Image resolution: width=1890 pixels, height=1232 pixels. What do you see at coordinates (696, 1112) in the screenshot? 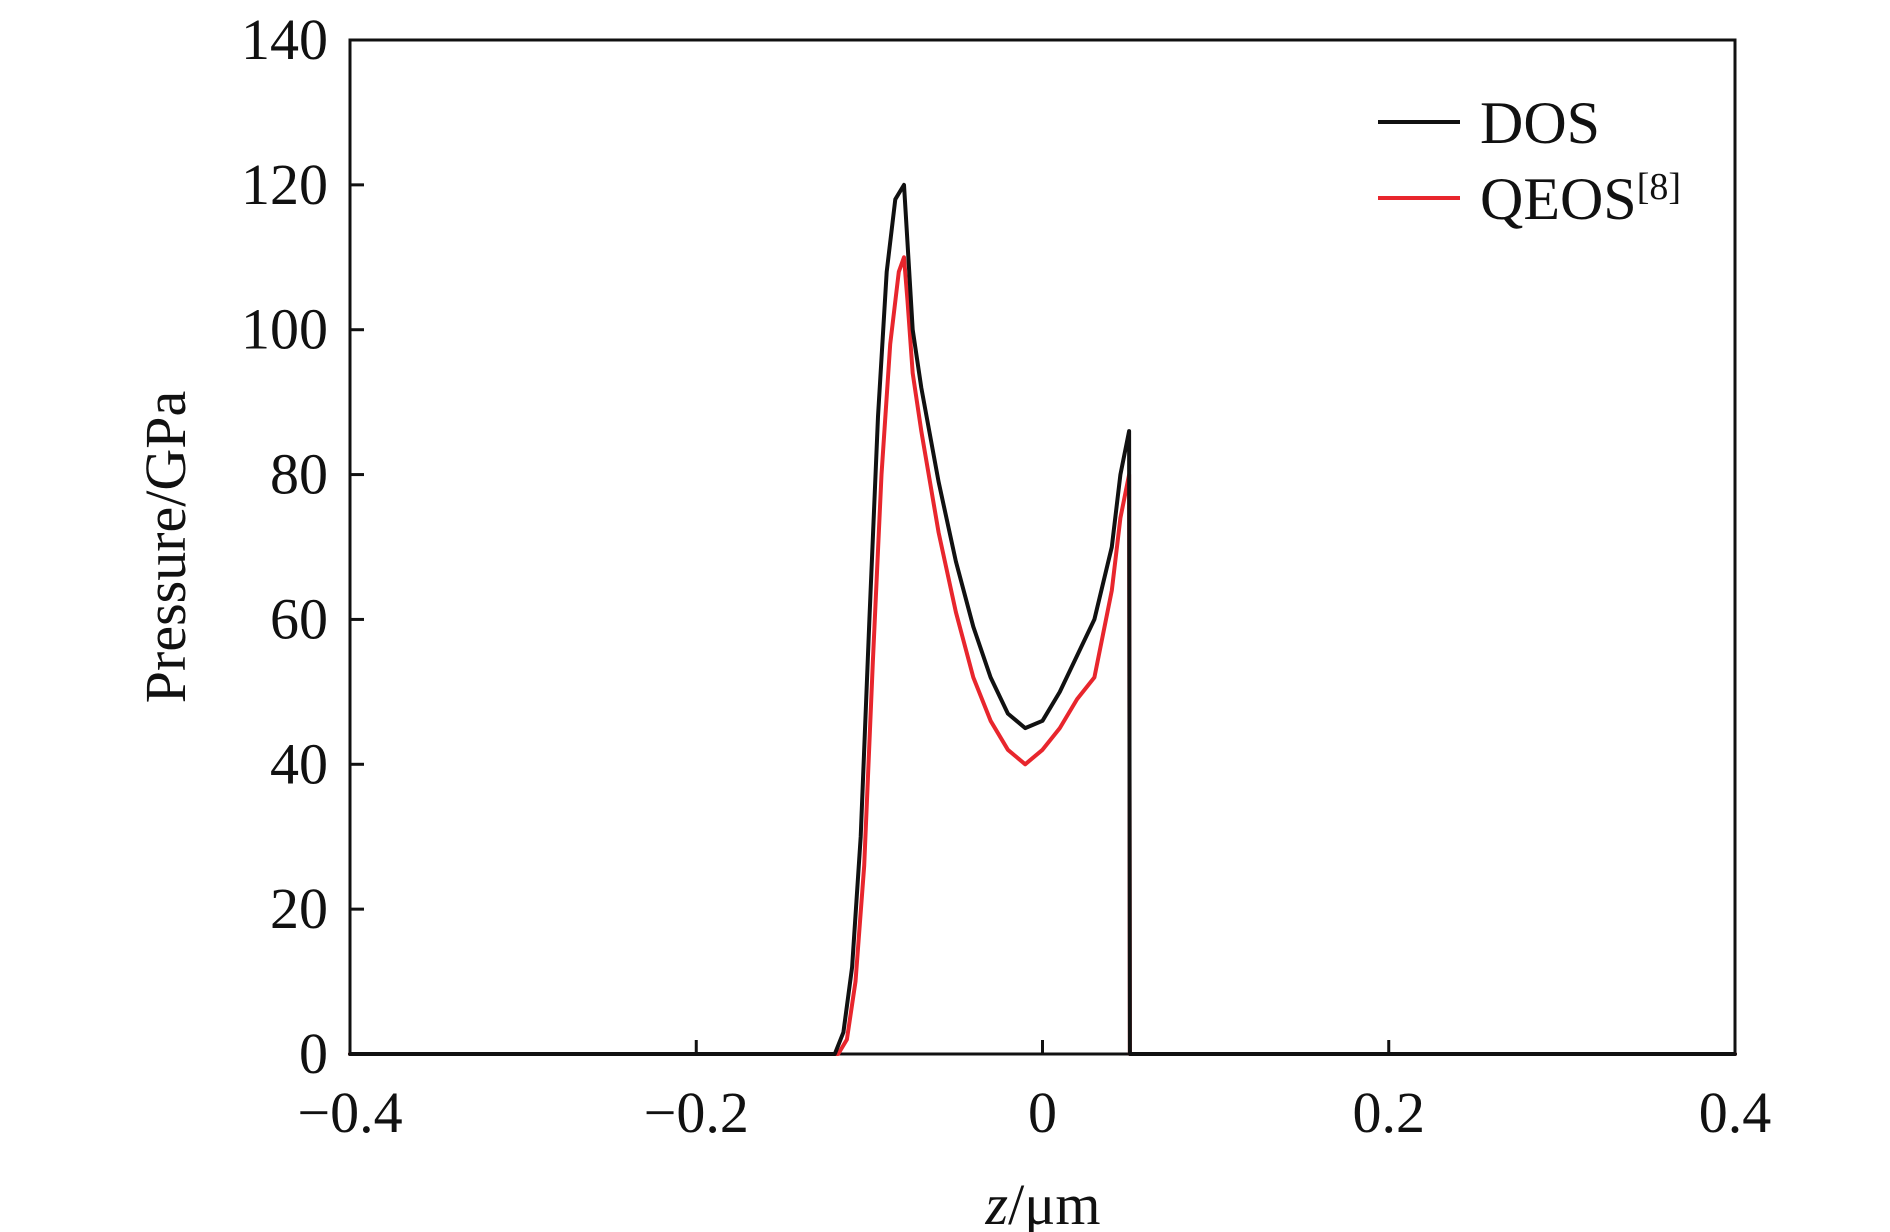
I see `x-tick-label: −0.2` at bounding box center [696, 1112].